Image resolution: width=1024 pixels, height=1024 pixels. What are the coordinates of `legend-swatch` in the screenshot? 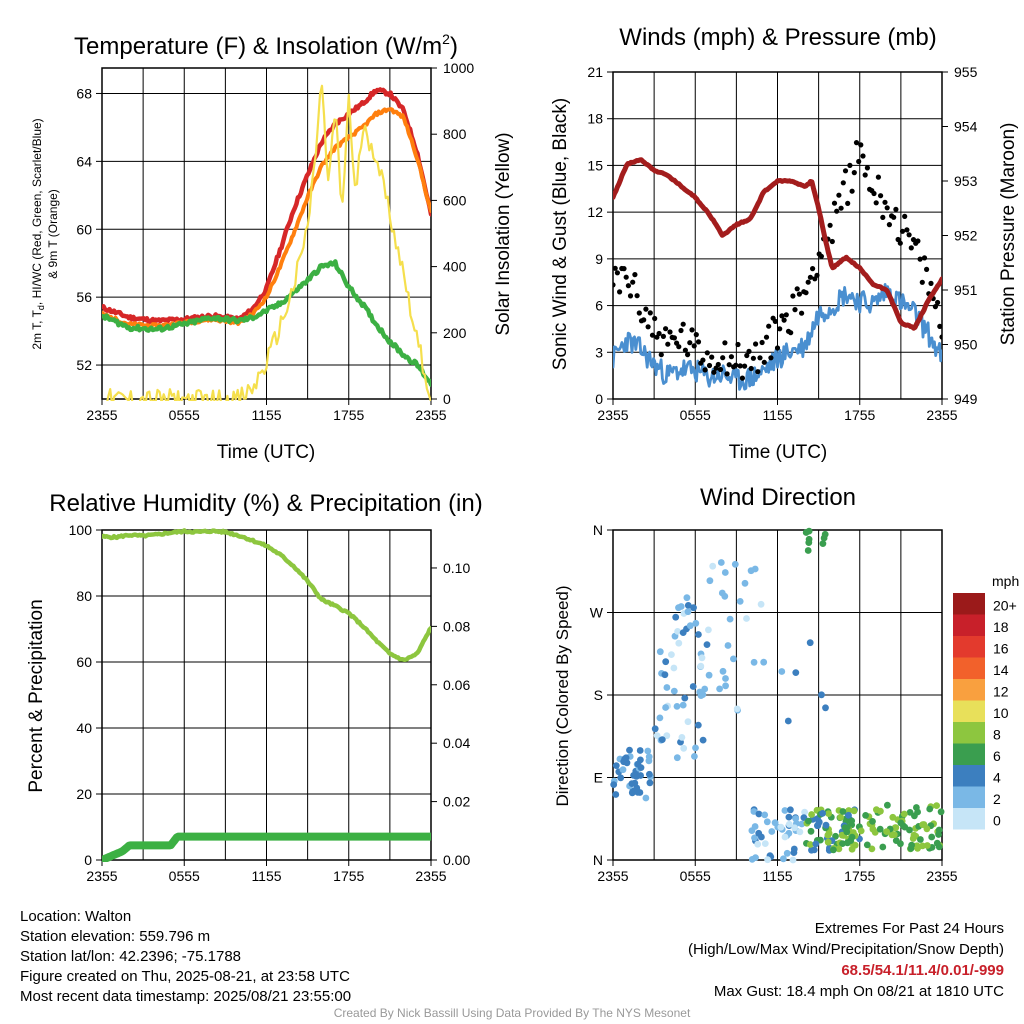 It's located at (969, 754).